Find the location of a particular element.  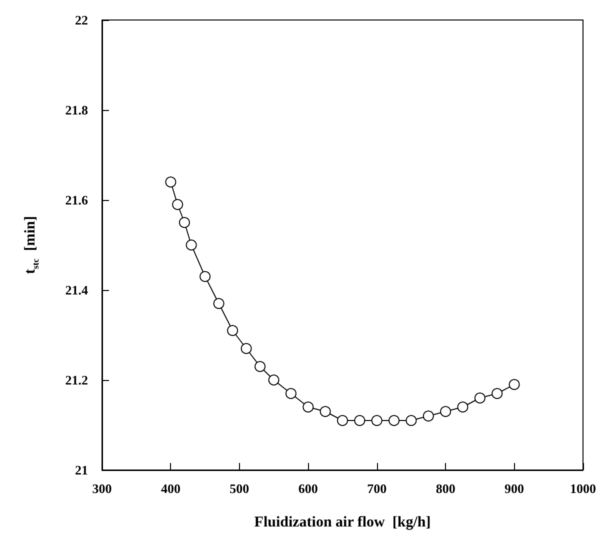

y-tick-label: 22 is located at coordinates (81, 20).